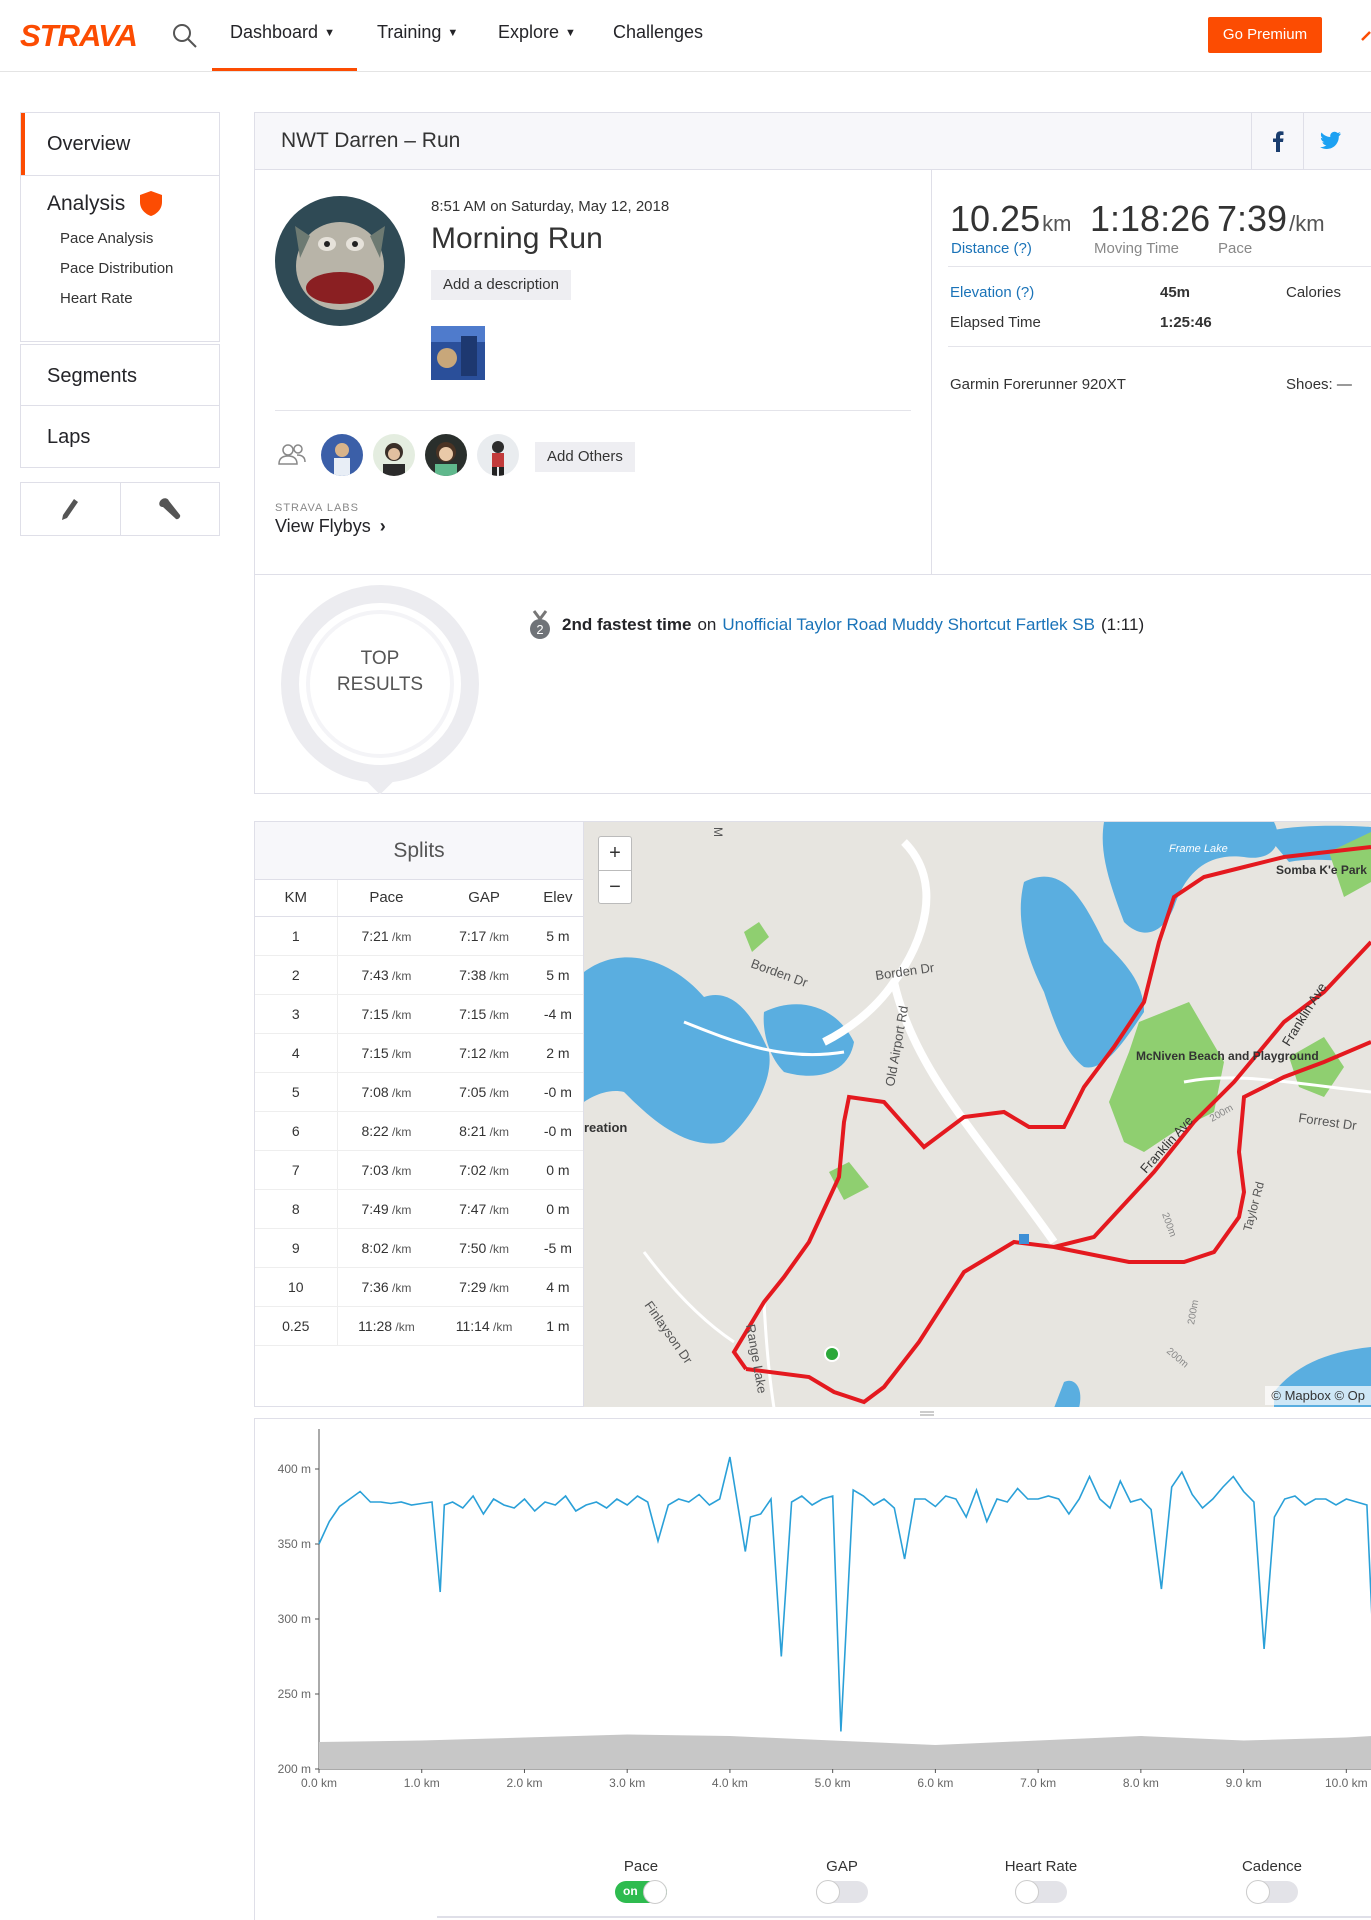 The width and height of the screenshot is (1371, 1920). I want to click on x-tick-label: 0.0 km, so click(319, 1783).